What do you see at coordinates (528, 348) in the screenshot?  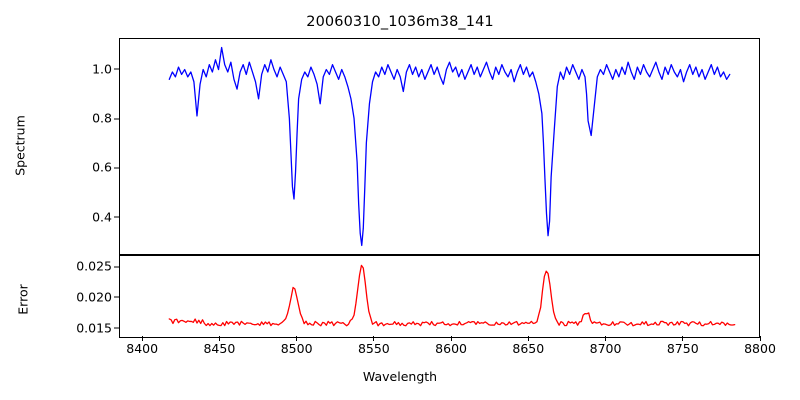 I see `x-tick: 8650` at bounding box center [528, 348].